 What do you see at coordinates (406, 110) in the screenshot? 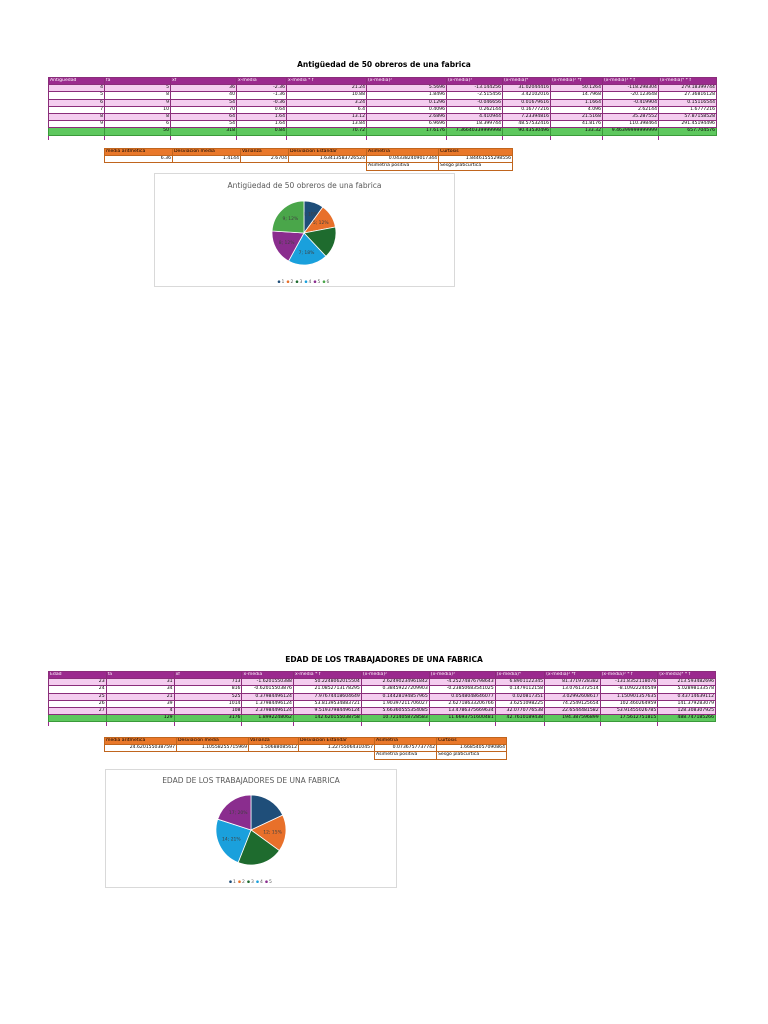
I see `table-cell: 0.4096` at bounding box center [406, 110].